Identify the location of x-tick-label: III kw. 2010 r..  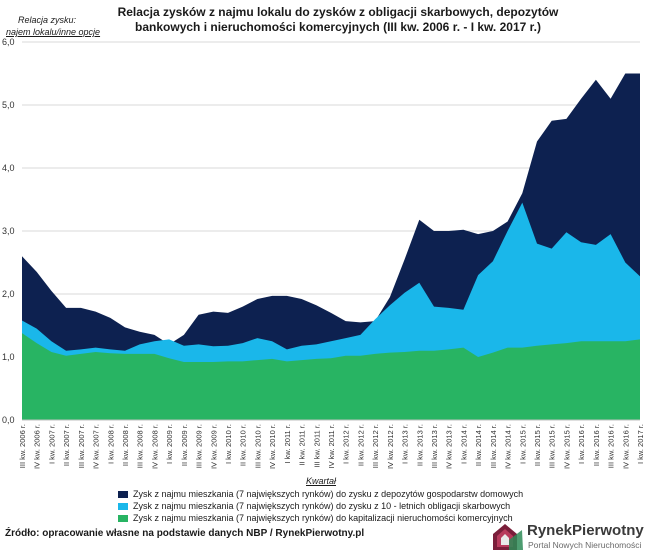
(257, 446).